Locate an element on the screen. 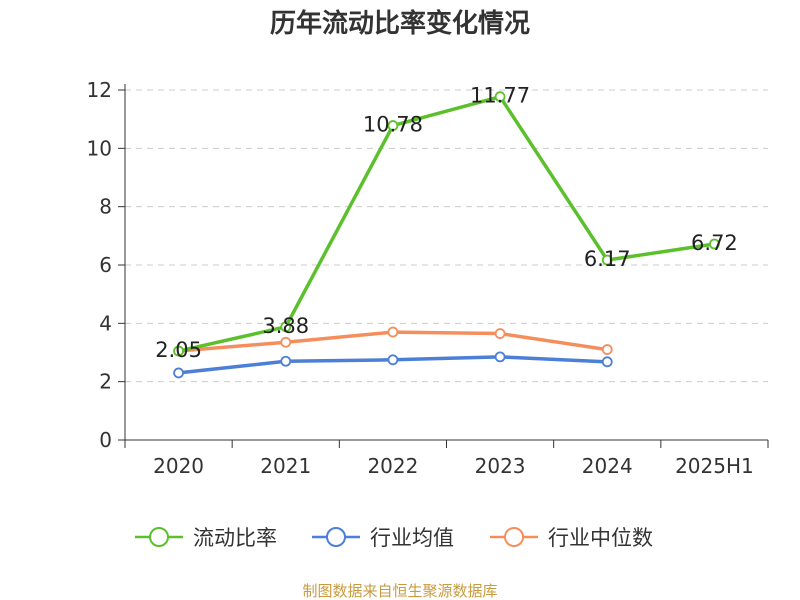 This screenshot has width=800, height=600. data-label: 6.17 is located at coordinates (607, 259).